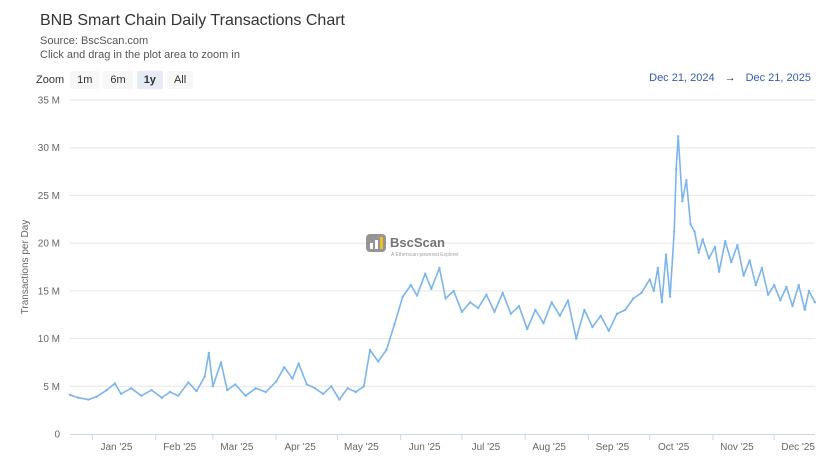  I want to click on x-tick-label: Jun '25, so click(425, 447).